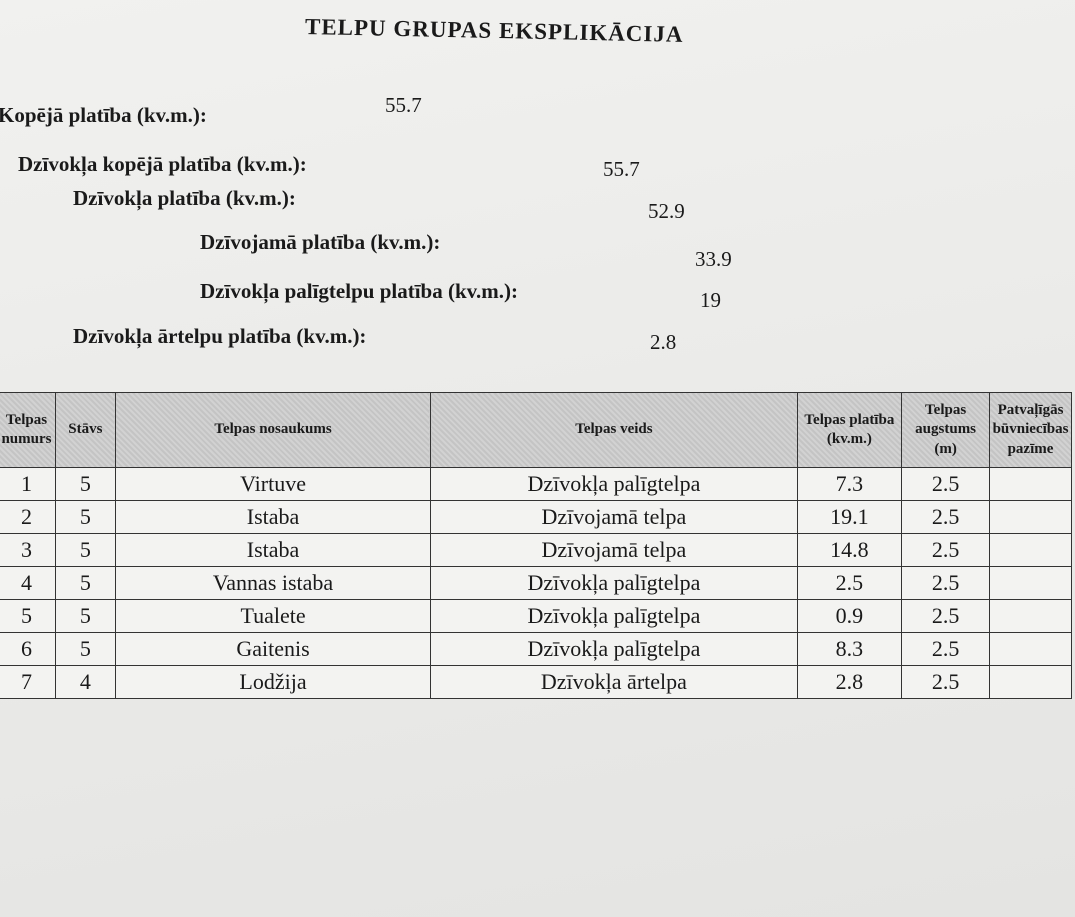 The image size is (1075, 917). Describe the element at coordinates (85, 430) in the screenshot. I see `column-header: Stāvs` at that location.